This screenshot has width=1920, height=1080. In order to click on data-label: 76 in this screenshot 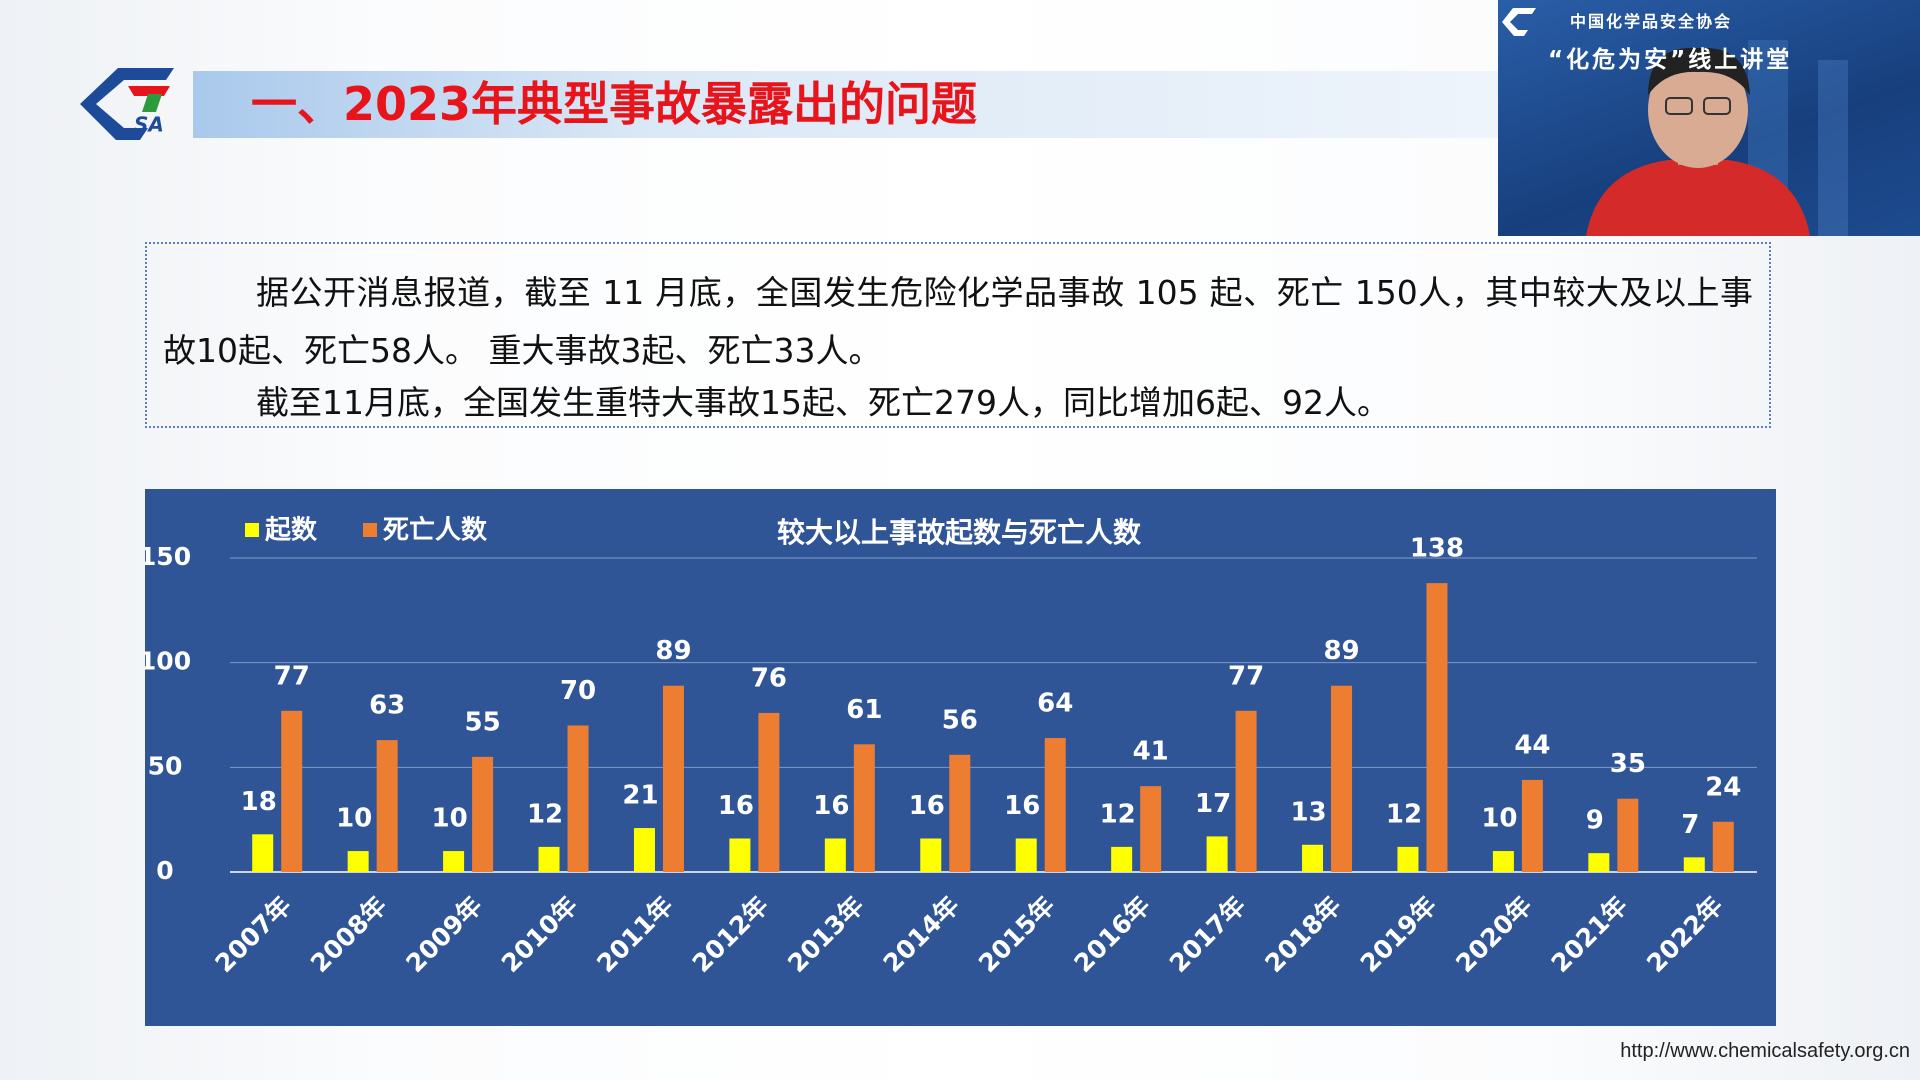, I will do `click(769, 678)`.